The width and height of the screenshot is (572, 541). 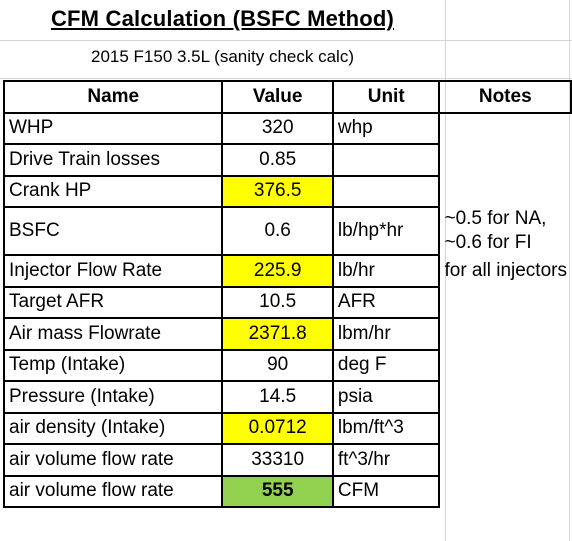 I want to click on row-name: Injector Flow Rate, so click(x=113, y=271).